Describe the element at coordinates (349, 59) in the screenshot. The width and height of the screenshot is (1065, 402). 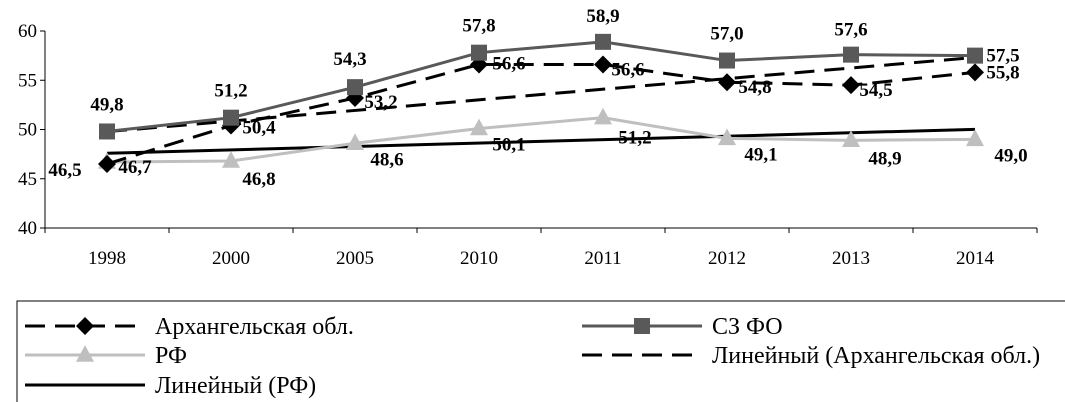
I see `data-label-nw-fd: 54,3` at that location.